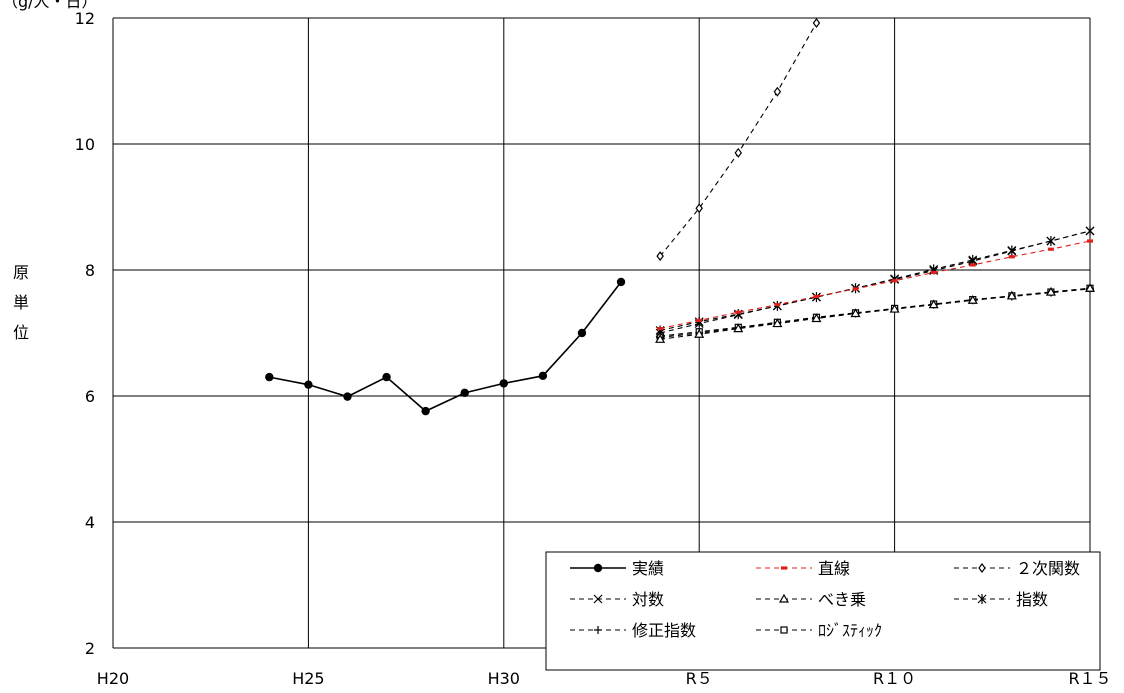 The height and width of the screenshot is (693, 1124). What do you see at coordinates (21, 332) in the screenshot?
I see `y-axis-label-char: 位` at bounding box center [21, 332].